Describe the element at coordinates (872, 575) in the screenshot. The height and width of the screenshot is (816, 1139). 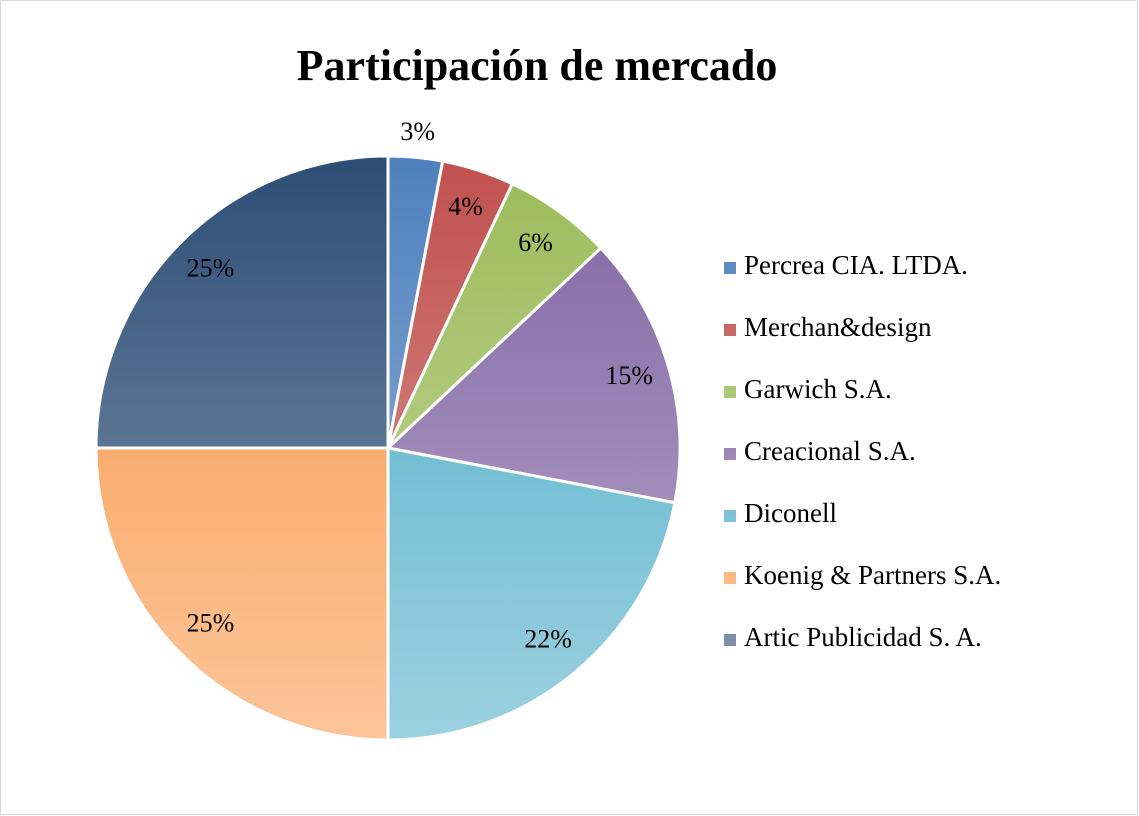
I see `legend-label: Koenig & Partners S.A.` at that location.